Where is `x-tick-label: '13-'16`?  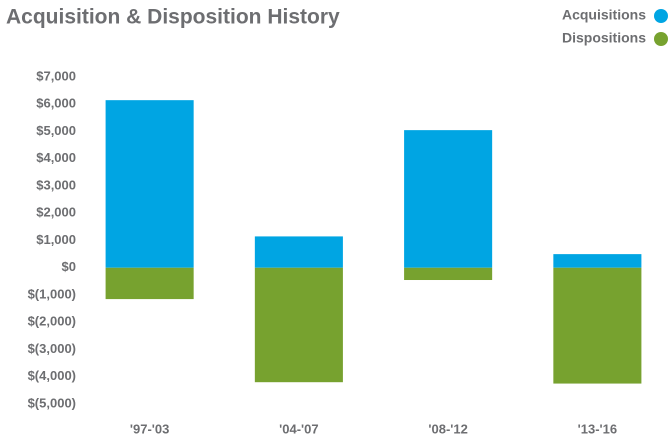 x-tick-label: '13-'16 is located at coordinates (597, 428).